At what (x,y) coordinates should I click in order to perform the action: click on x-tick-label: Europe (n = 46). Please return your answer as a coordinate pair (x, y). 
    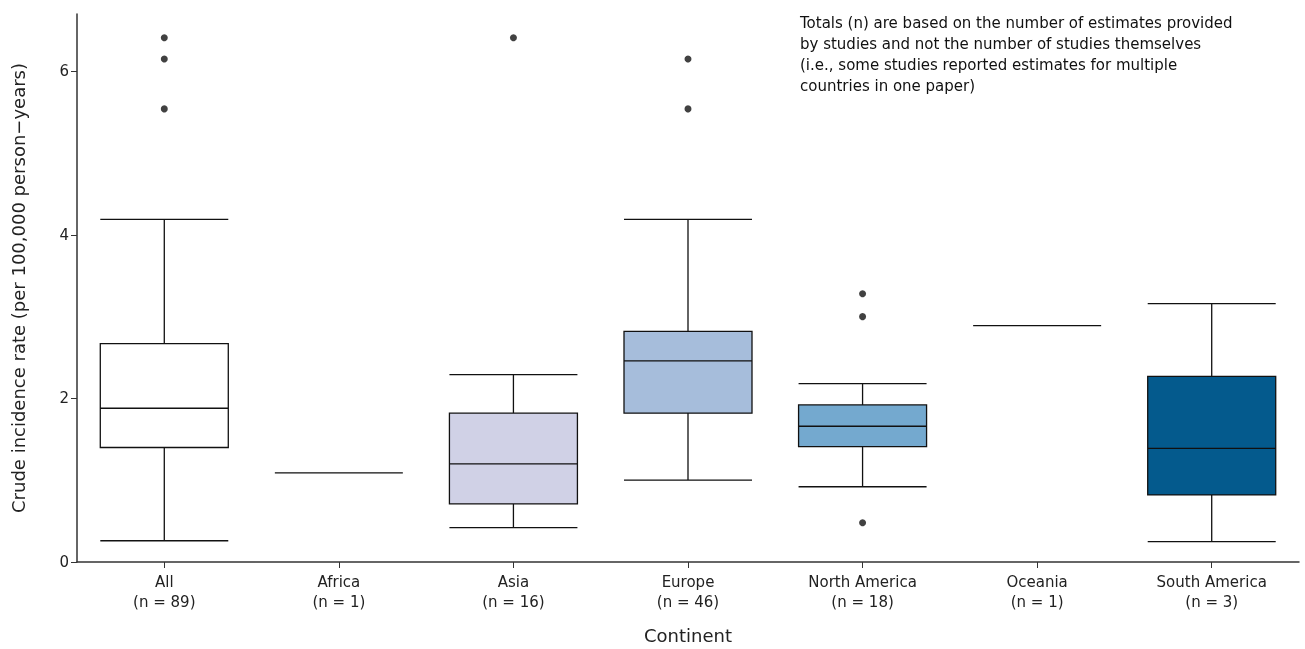
    Looking at the image, I should click on (688, 592).